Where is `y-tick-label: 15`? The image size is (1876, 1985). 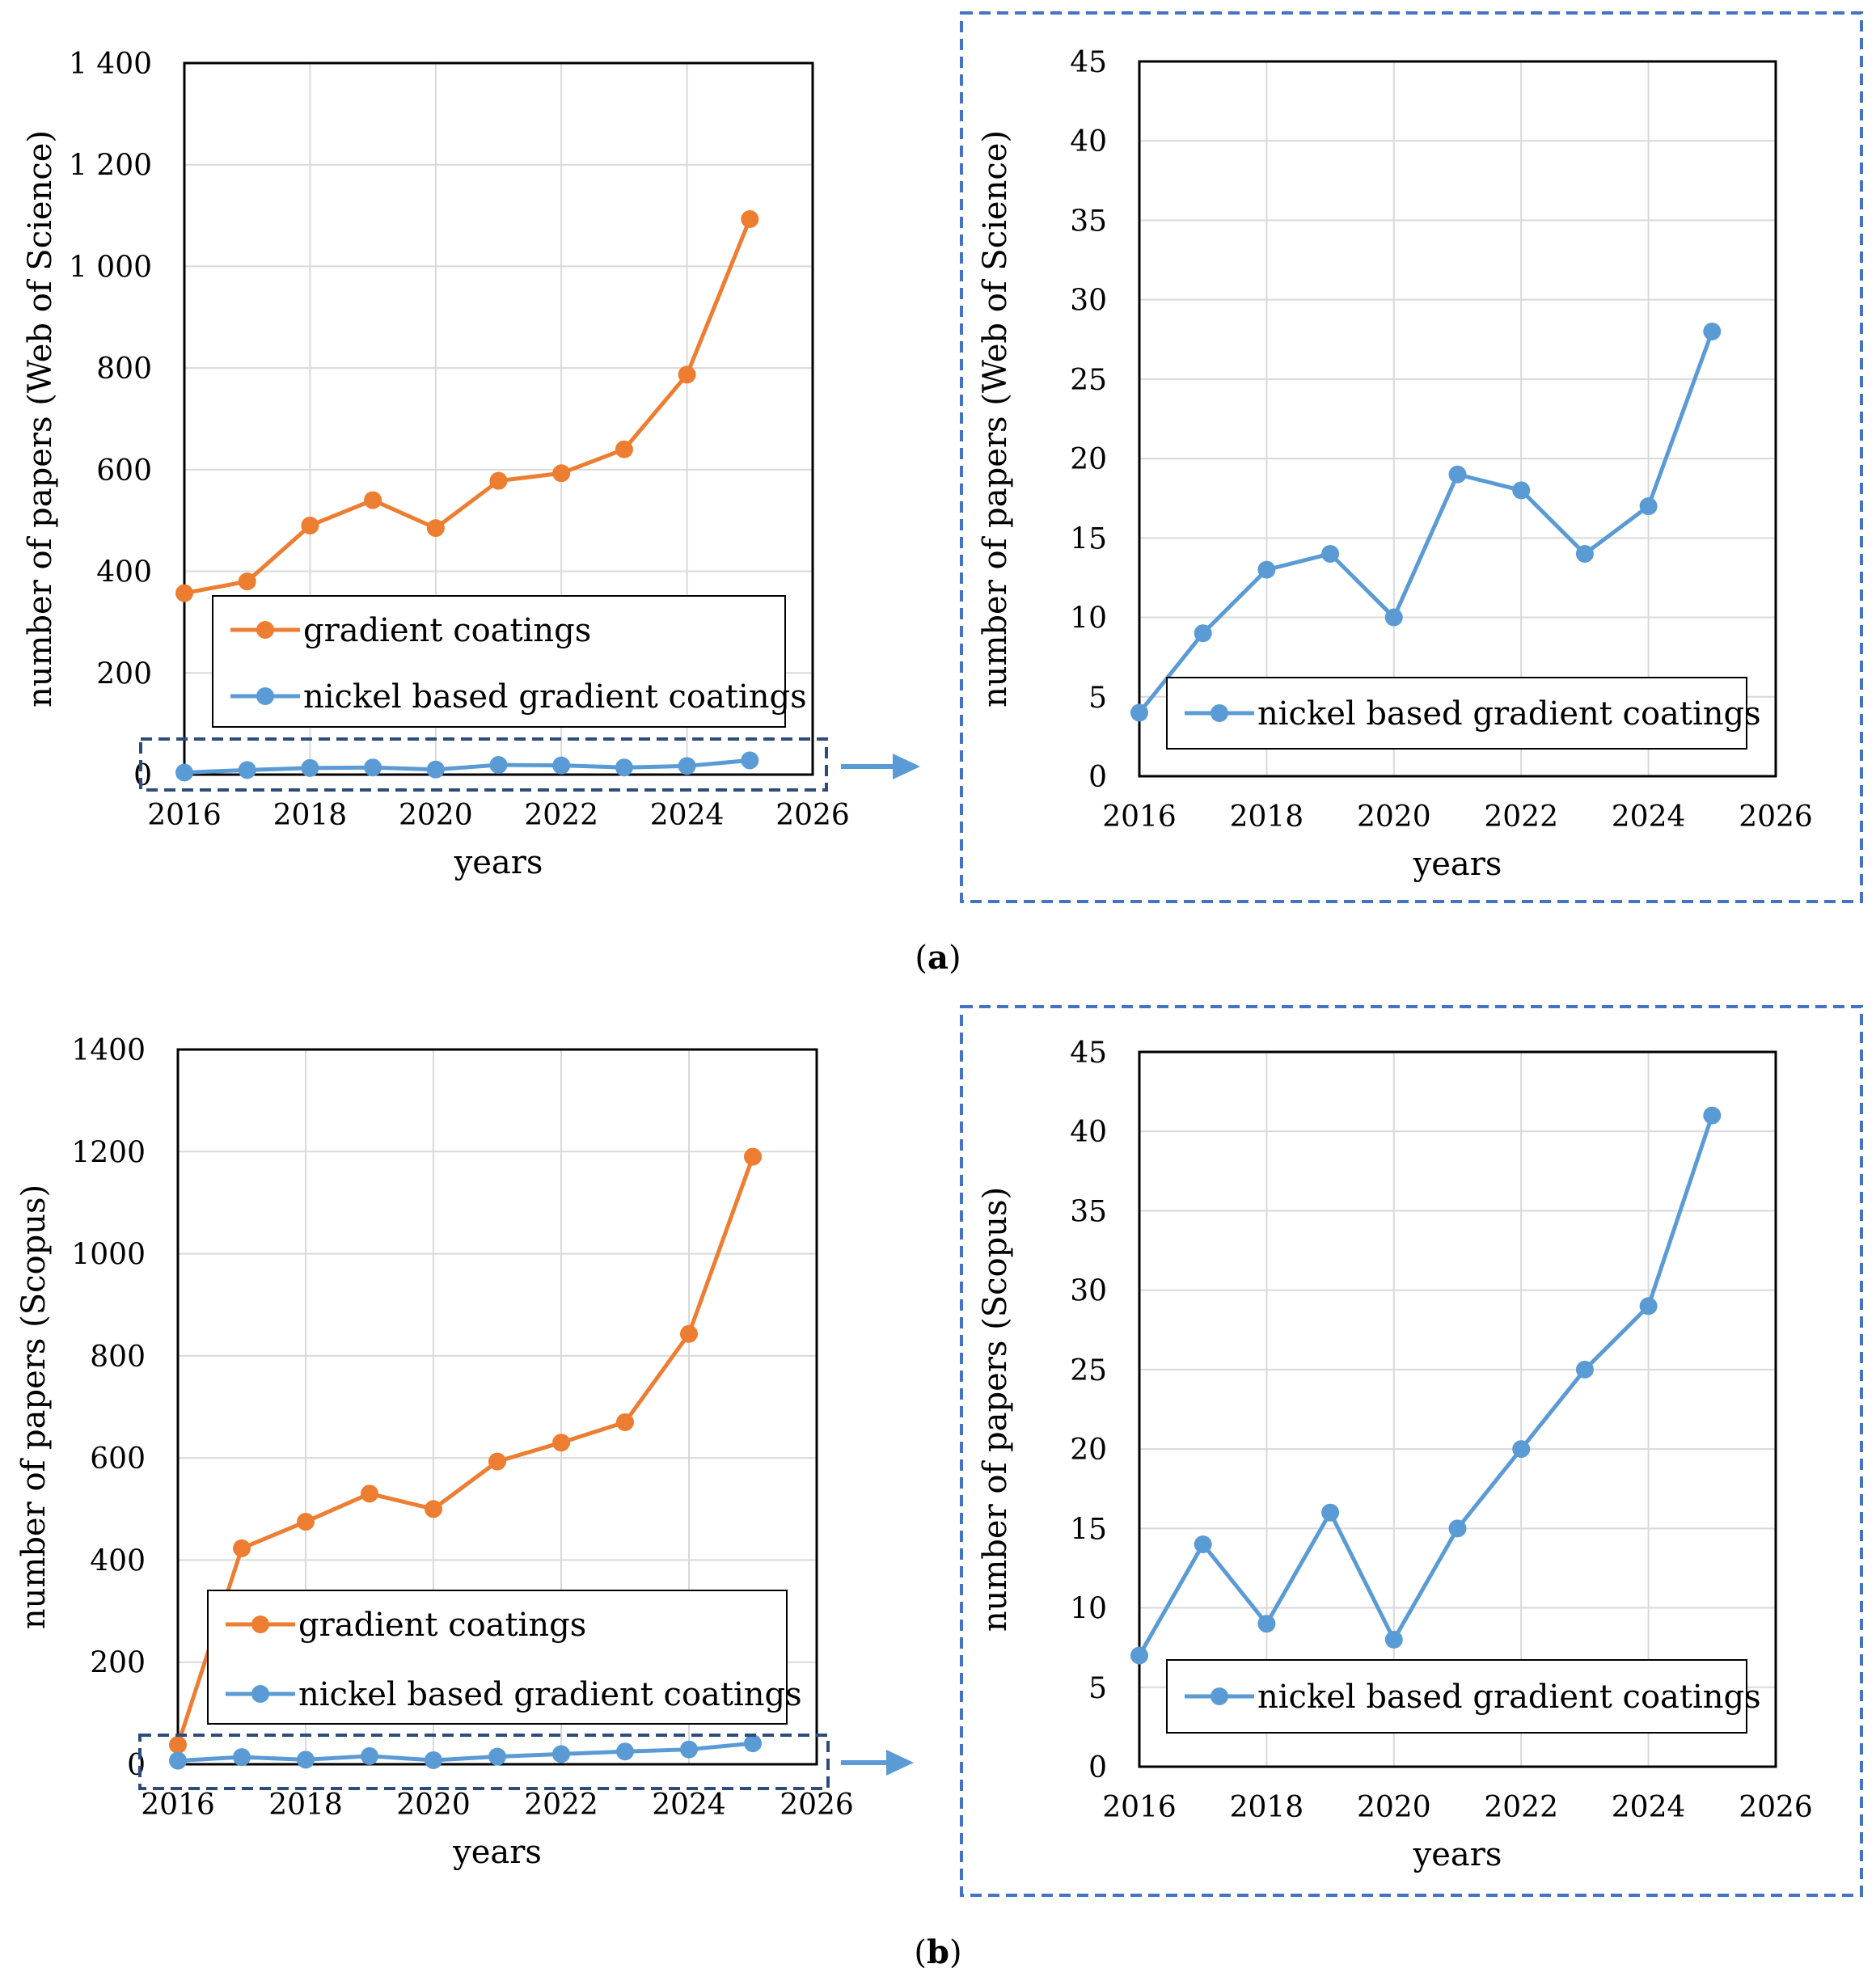 y-tick-label: 15 is located at coordinates (1088, 1529).